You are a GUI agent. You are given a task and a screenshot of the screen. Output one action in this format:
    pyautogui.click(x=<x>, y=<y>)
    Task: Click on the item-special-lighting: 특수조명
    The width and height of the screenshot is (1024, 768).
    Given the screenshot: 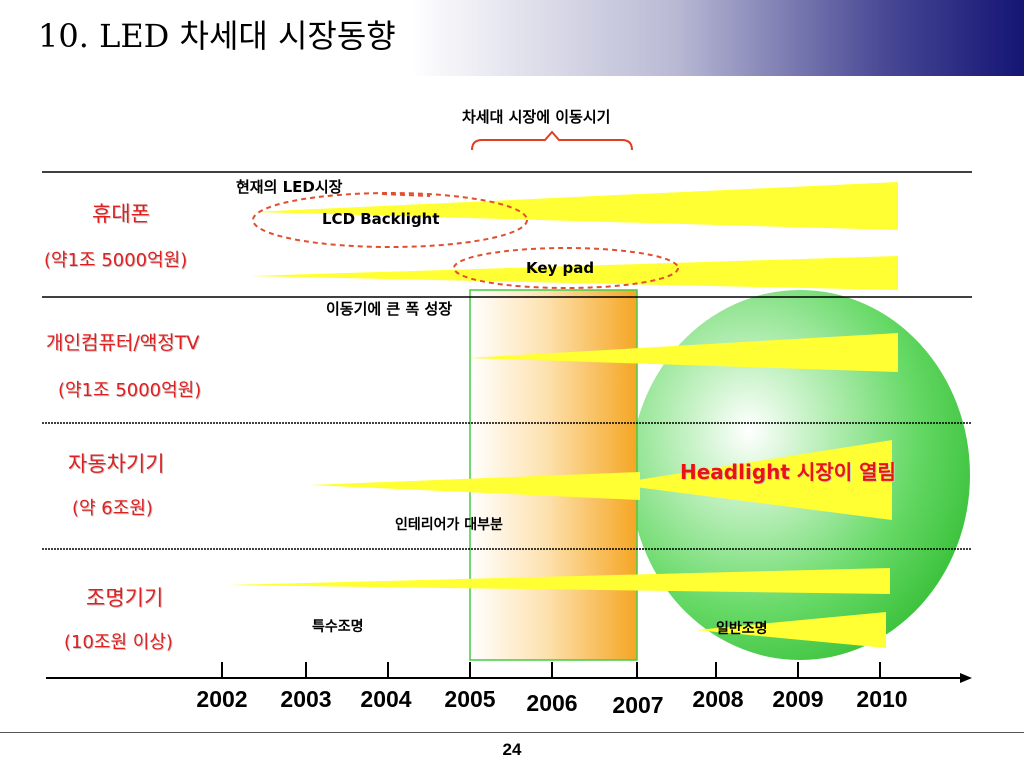 What is the action you would take?
    pyautogui.click(x=338, y=627)
    